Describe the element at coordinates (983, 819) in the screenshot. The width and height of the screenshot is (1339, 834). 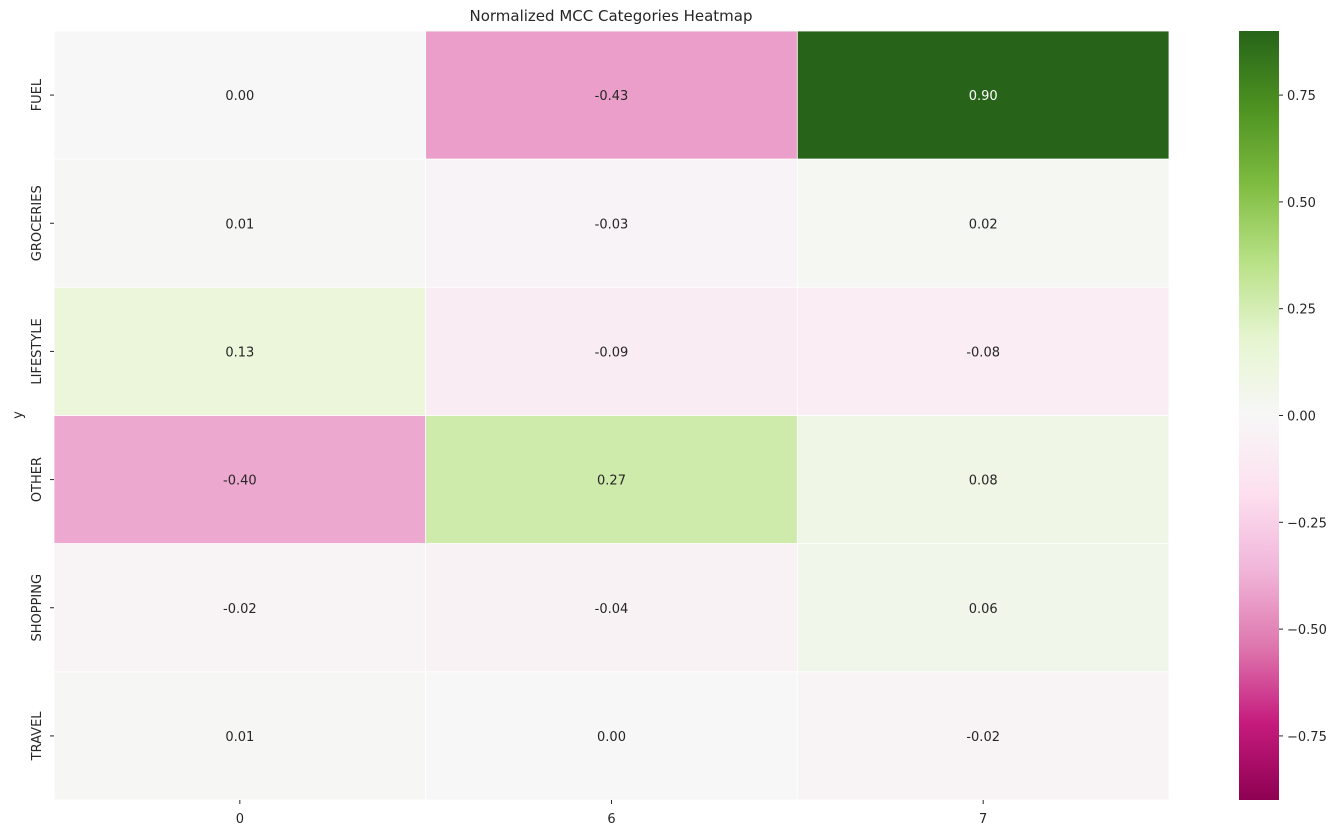
I see `x-tick-label: 7` at that location.